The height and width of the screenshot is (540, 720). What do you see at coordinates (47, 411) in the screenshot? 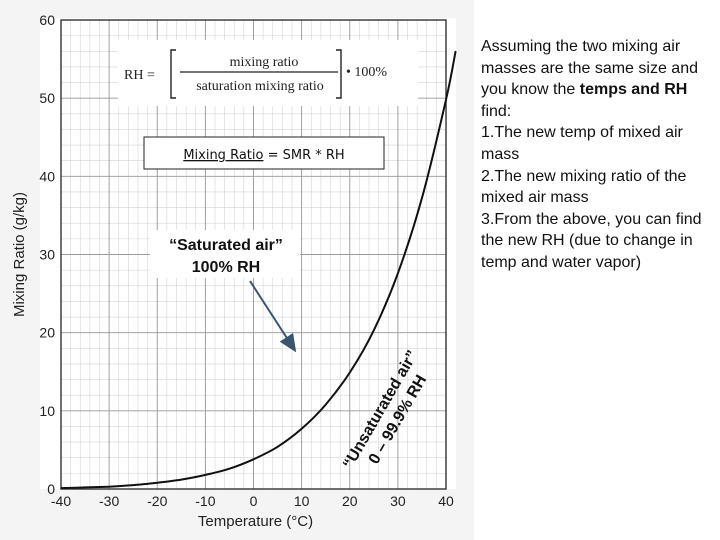
I see `y-tick-label: 10` at bounding box center [47, 411].